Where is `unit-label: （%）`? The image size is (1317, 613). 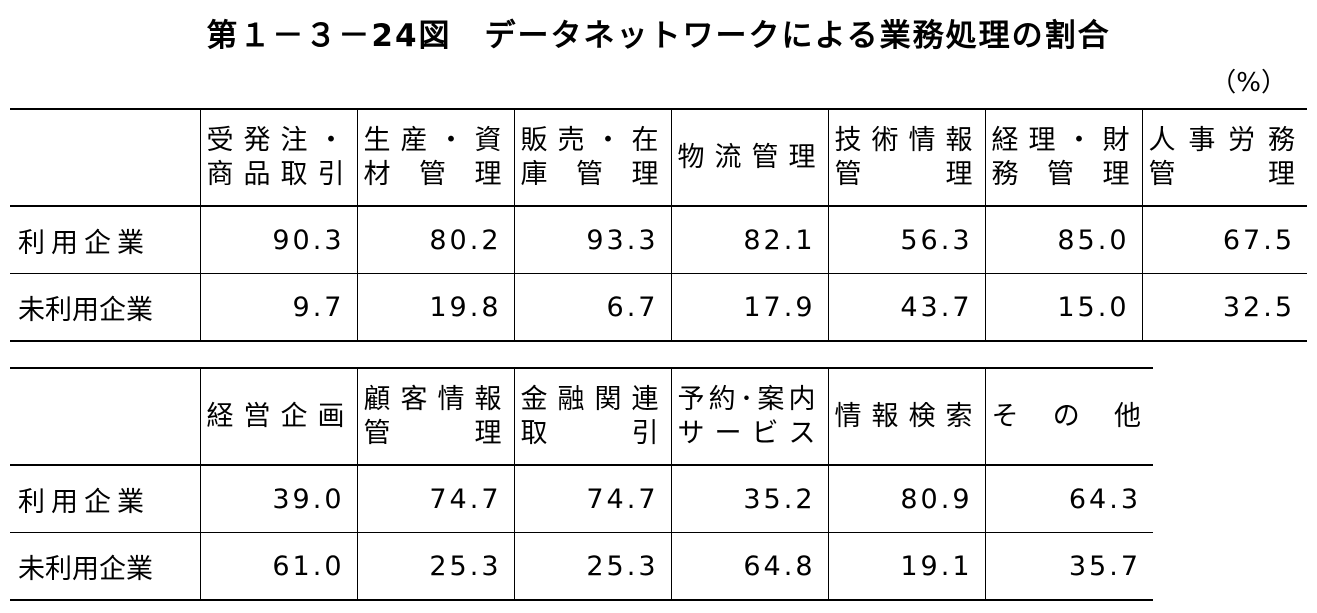
unit-label: （%） is located at coordinates (1248, 83).